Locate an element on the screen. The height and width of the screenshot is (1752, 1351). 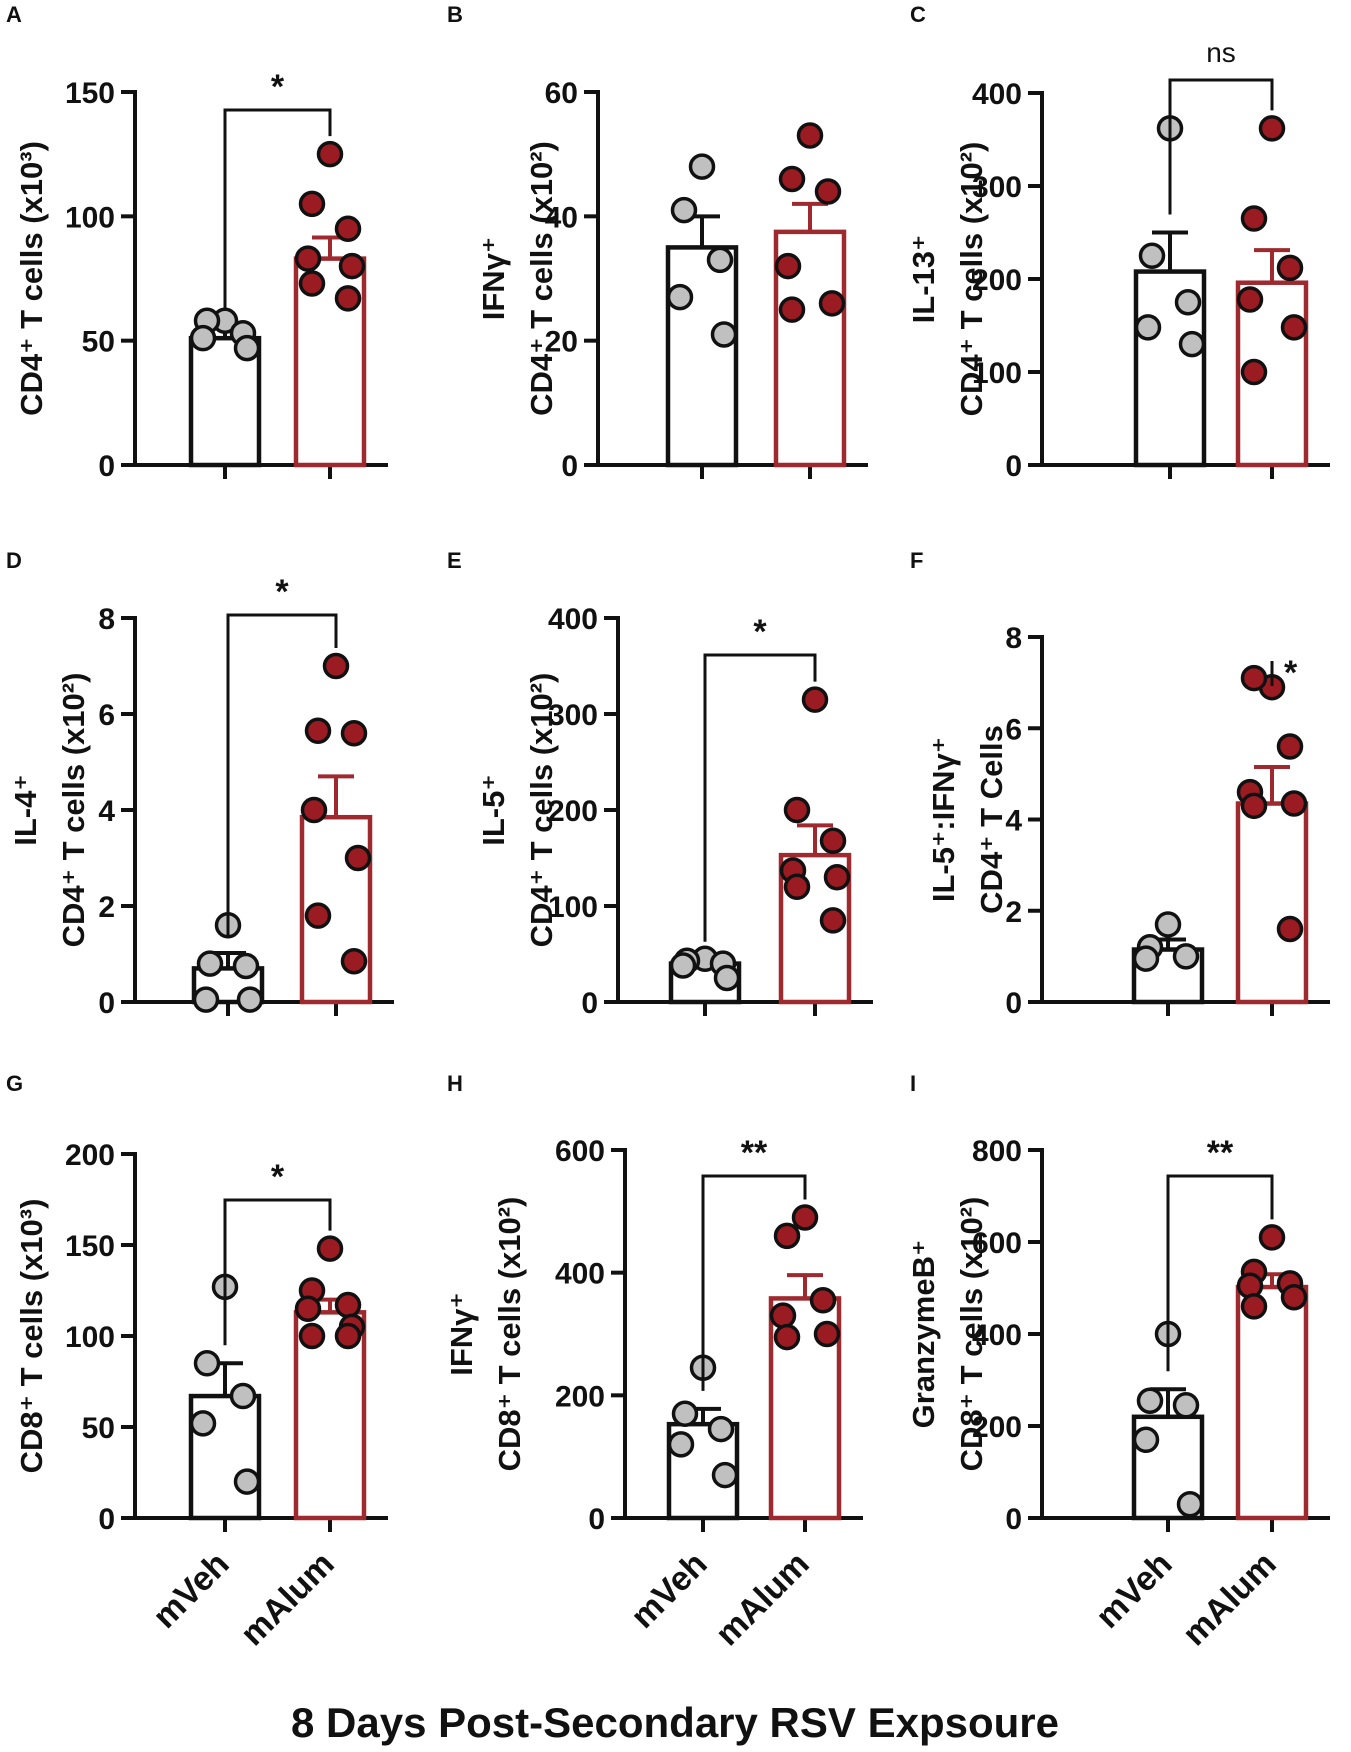
data-point-mveh-a is located at coordinates (247, 348).